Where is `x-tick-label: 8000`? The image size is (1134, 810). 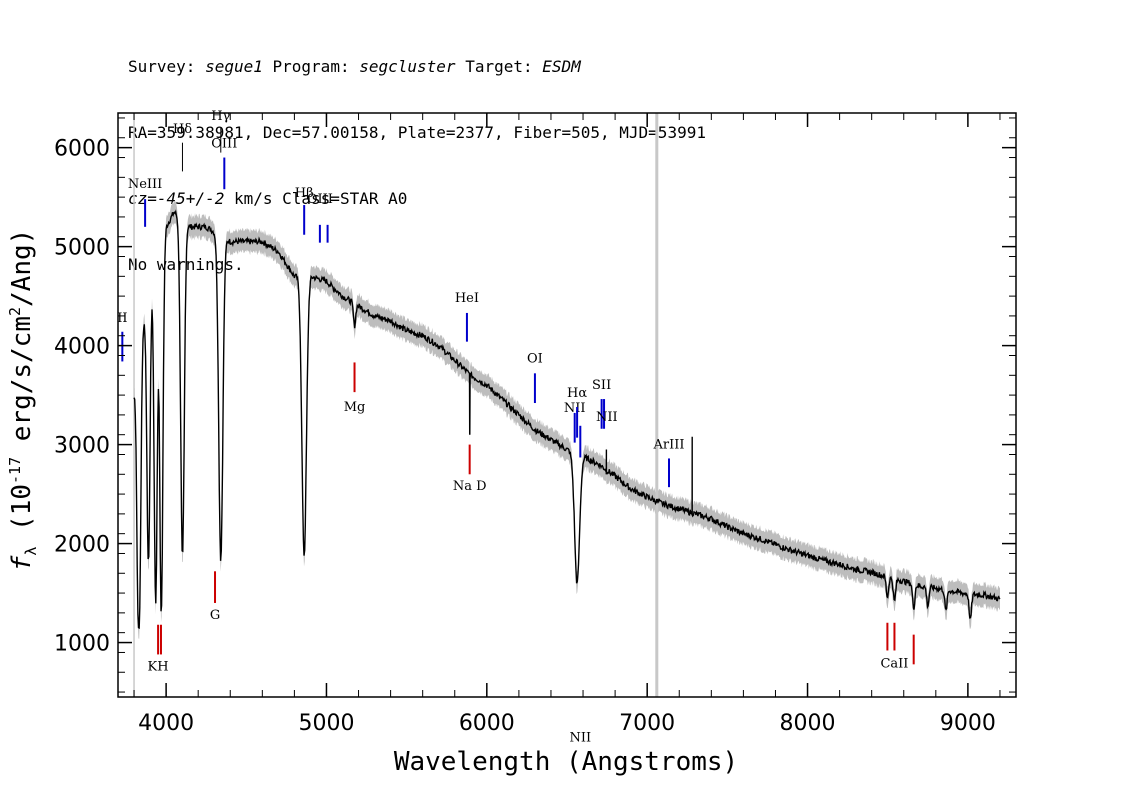 x-tick-label: 8000 is located at coordinates (808, 723).